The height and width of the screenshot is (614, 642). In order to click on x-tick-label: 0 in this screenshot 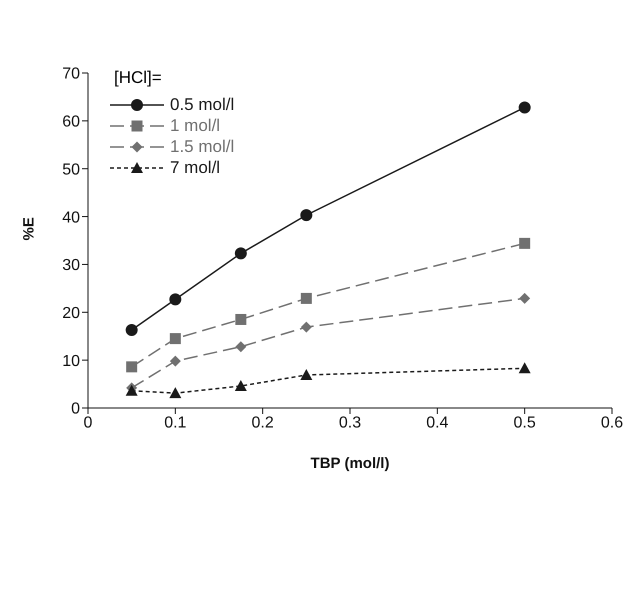, I will do `click(88, 423)`.